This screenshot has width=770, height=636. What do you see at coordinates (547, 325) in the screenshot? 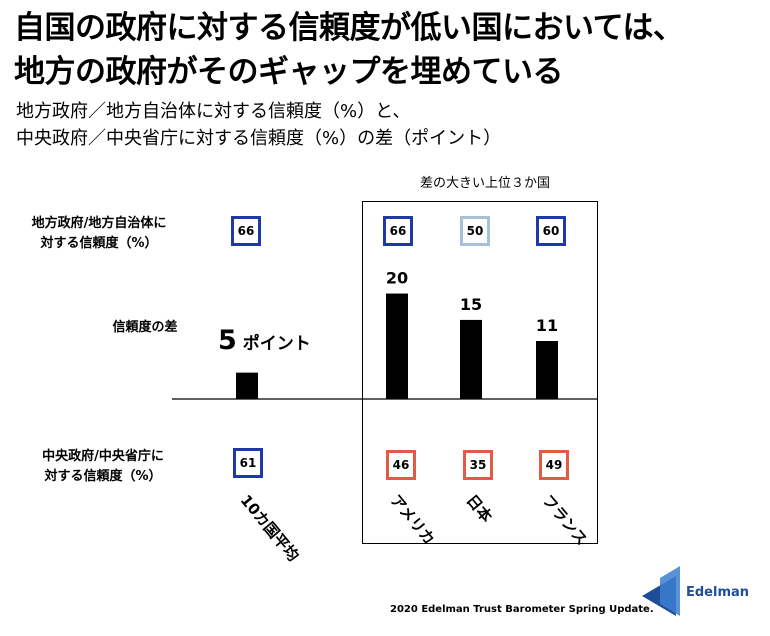
I see `bar-value-label-france: 11` at bounding box center [547, 325].